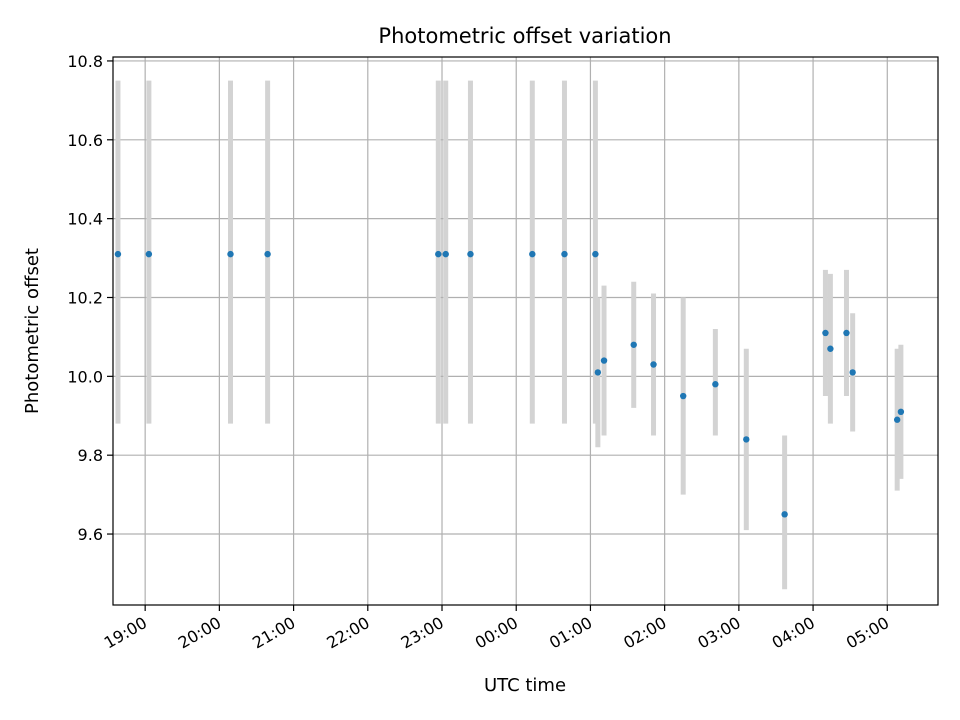 This screenshot has width=960, height=720. I want to click on x-tick-label: 02:00, so click(644, 633).